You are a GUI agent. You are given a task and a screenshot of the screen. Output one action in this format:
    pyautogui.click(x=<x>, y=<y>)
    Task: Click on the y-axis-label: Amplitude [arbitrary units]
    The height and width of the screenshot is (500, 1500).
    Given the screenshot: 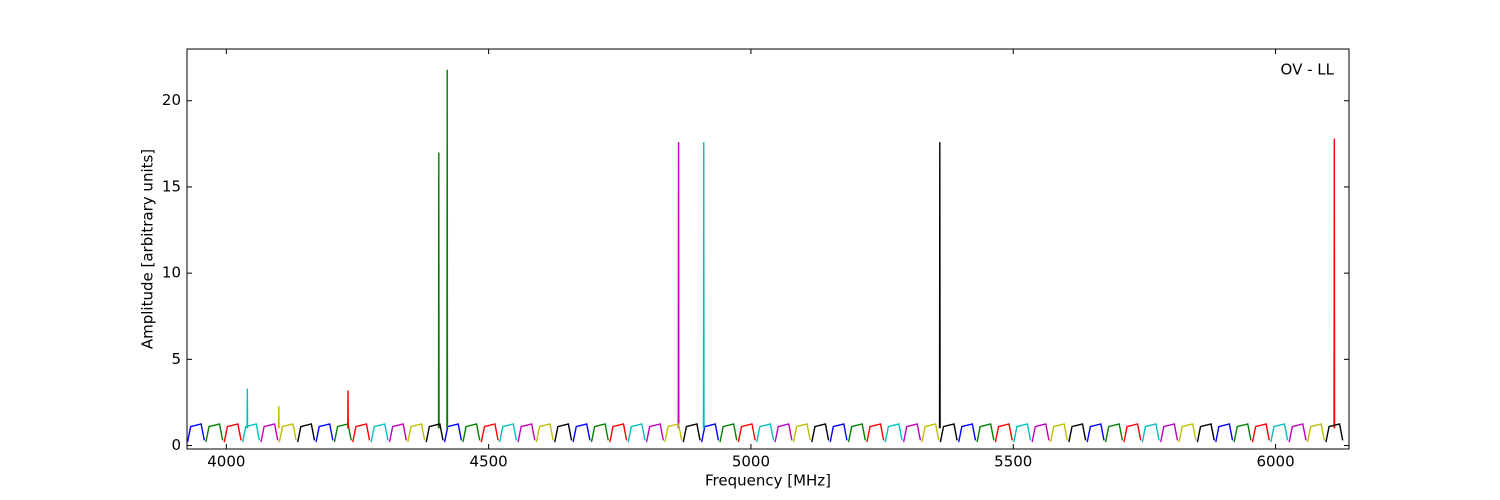 What is the action you would take?
    pyautogui.click(x=148, y=249)
    